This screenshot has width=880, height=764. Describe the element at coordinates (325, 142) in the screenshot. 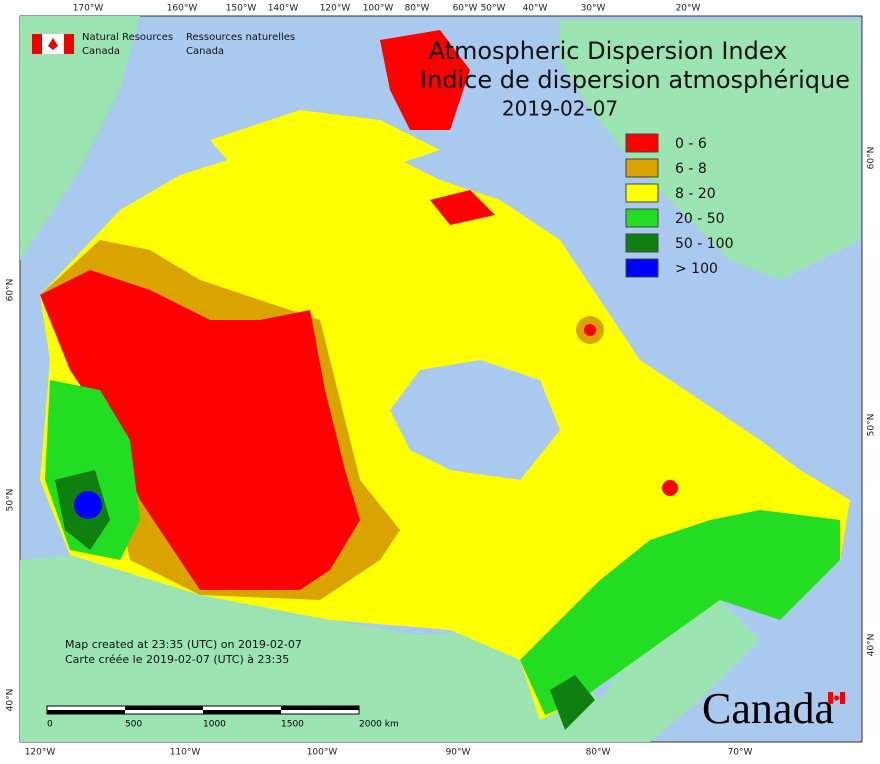

I see `arctic-islands` at that location.